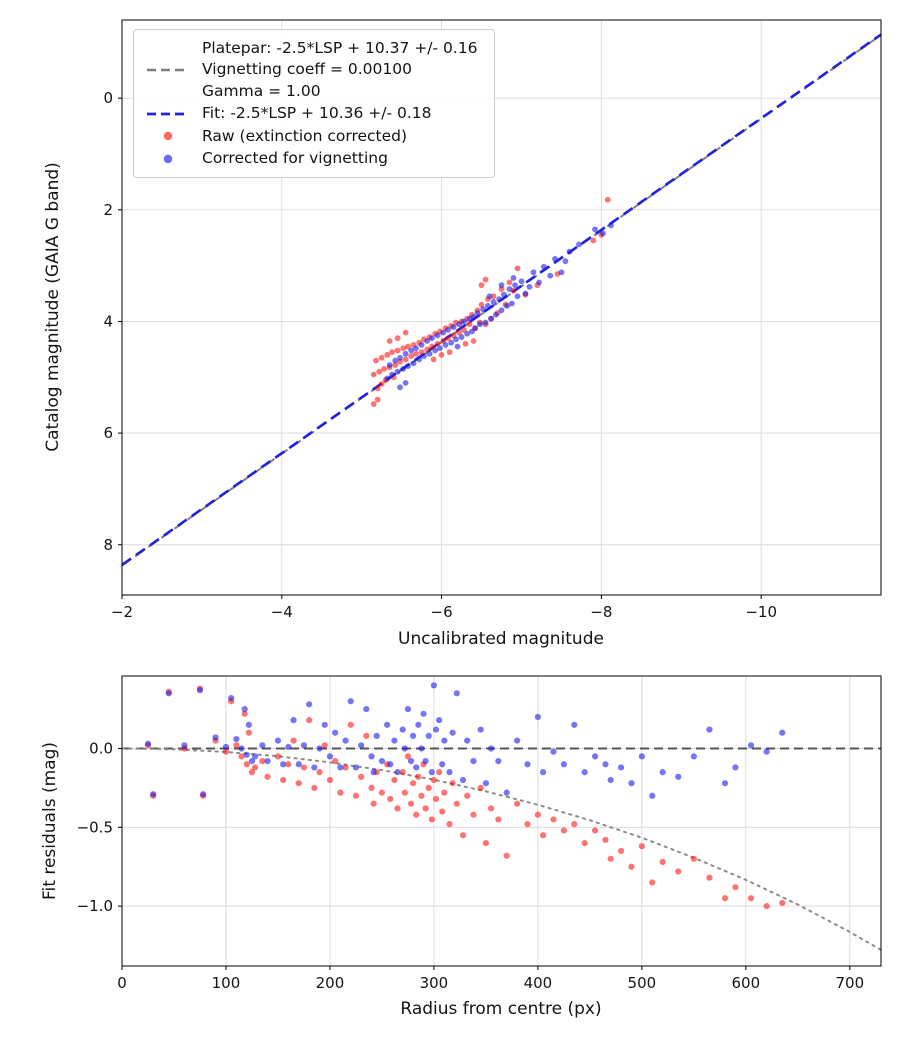 The image size is (900, 1050). What do you see at coordinates (50, 821) in the screenshot?
I see `bottom-y-axis-label: Fit residuals (mag)` at bounding box center [50, 821].